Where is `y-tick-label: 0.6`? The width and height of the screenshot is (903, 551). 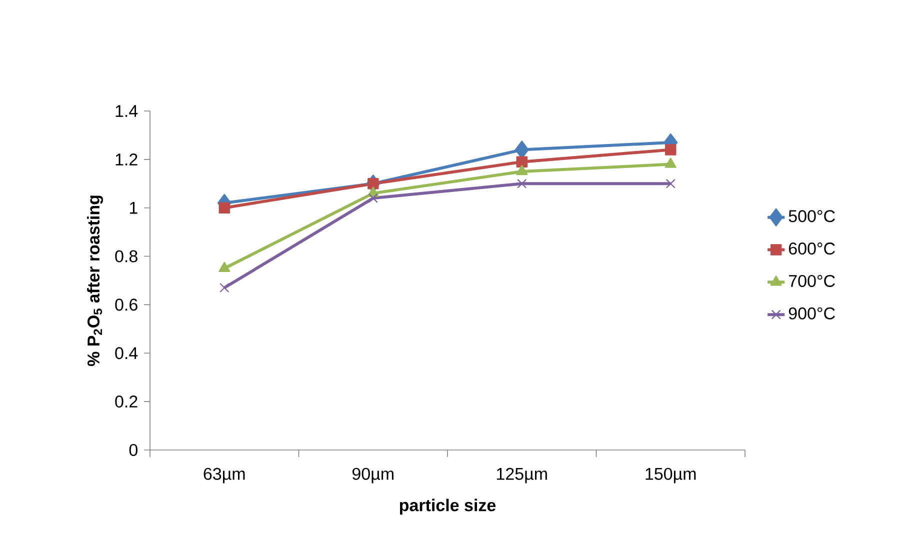 y-tick-label: 0.6 is located at coordinates (126, 304).